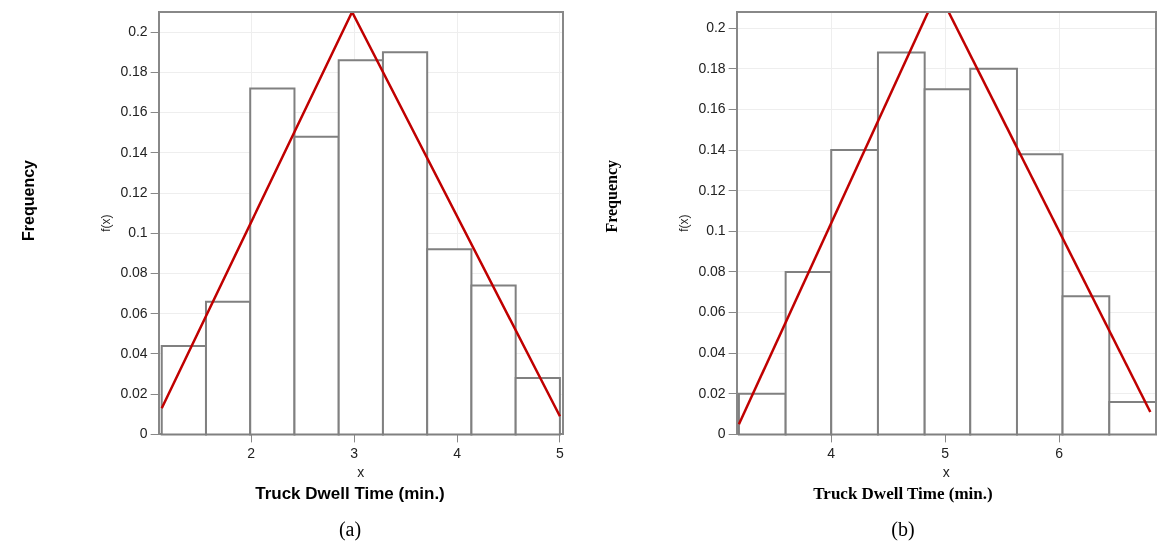 This screenshot has height=556, width=1166. I want to click on text: (b), so click(903, 529).